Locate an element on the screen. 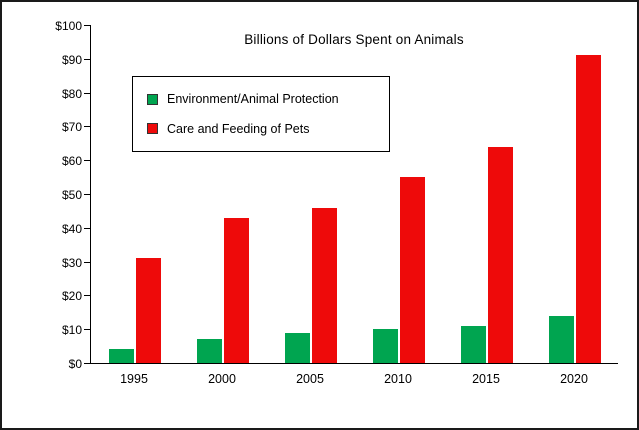 This screenshot has height=430, width=639. x-axis-tick-label: 2000 is located at coordinates (222, 379).